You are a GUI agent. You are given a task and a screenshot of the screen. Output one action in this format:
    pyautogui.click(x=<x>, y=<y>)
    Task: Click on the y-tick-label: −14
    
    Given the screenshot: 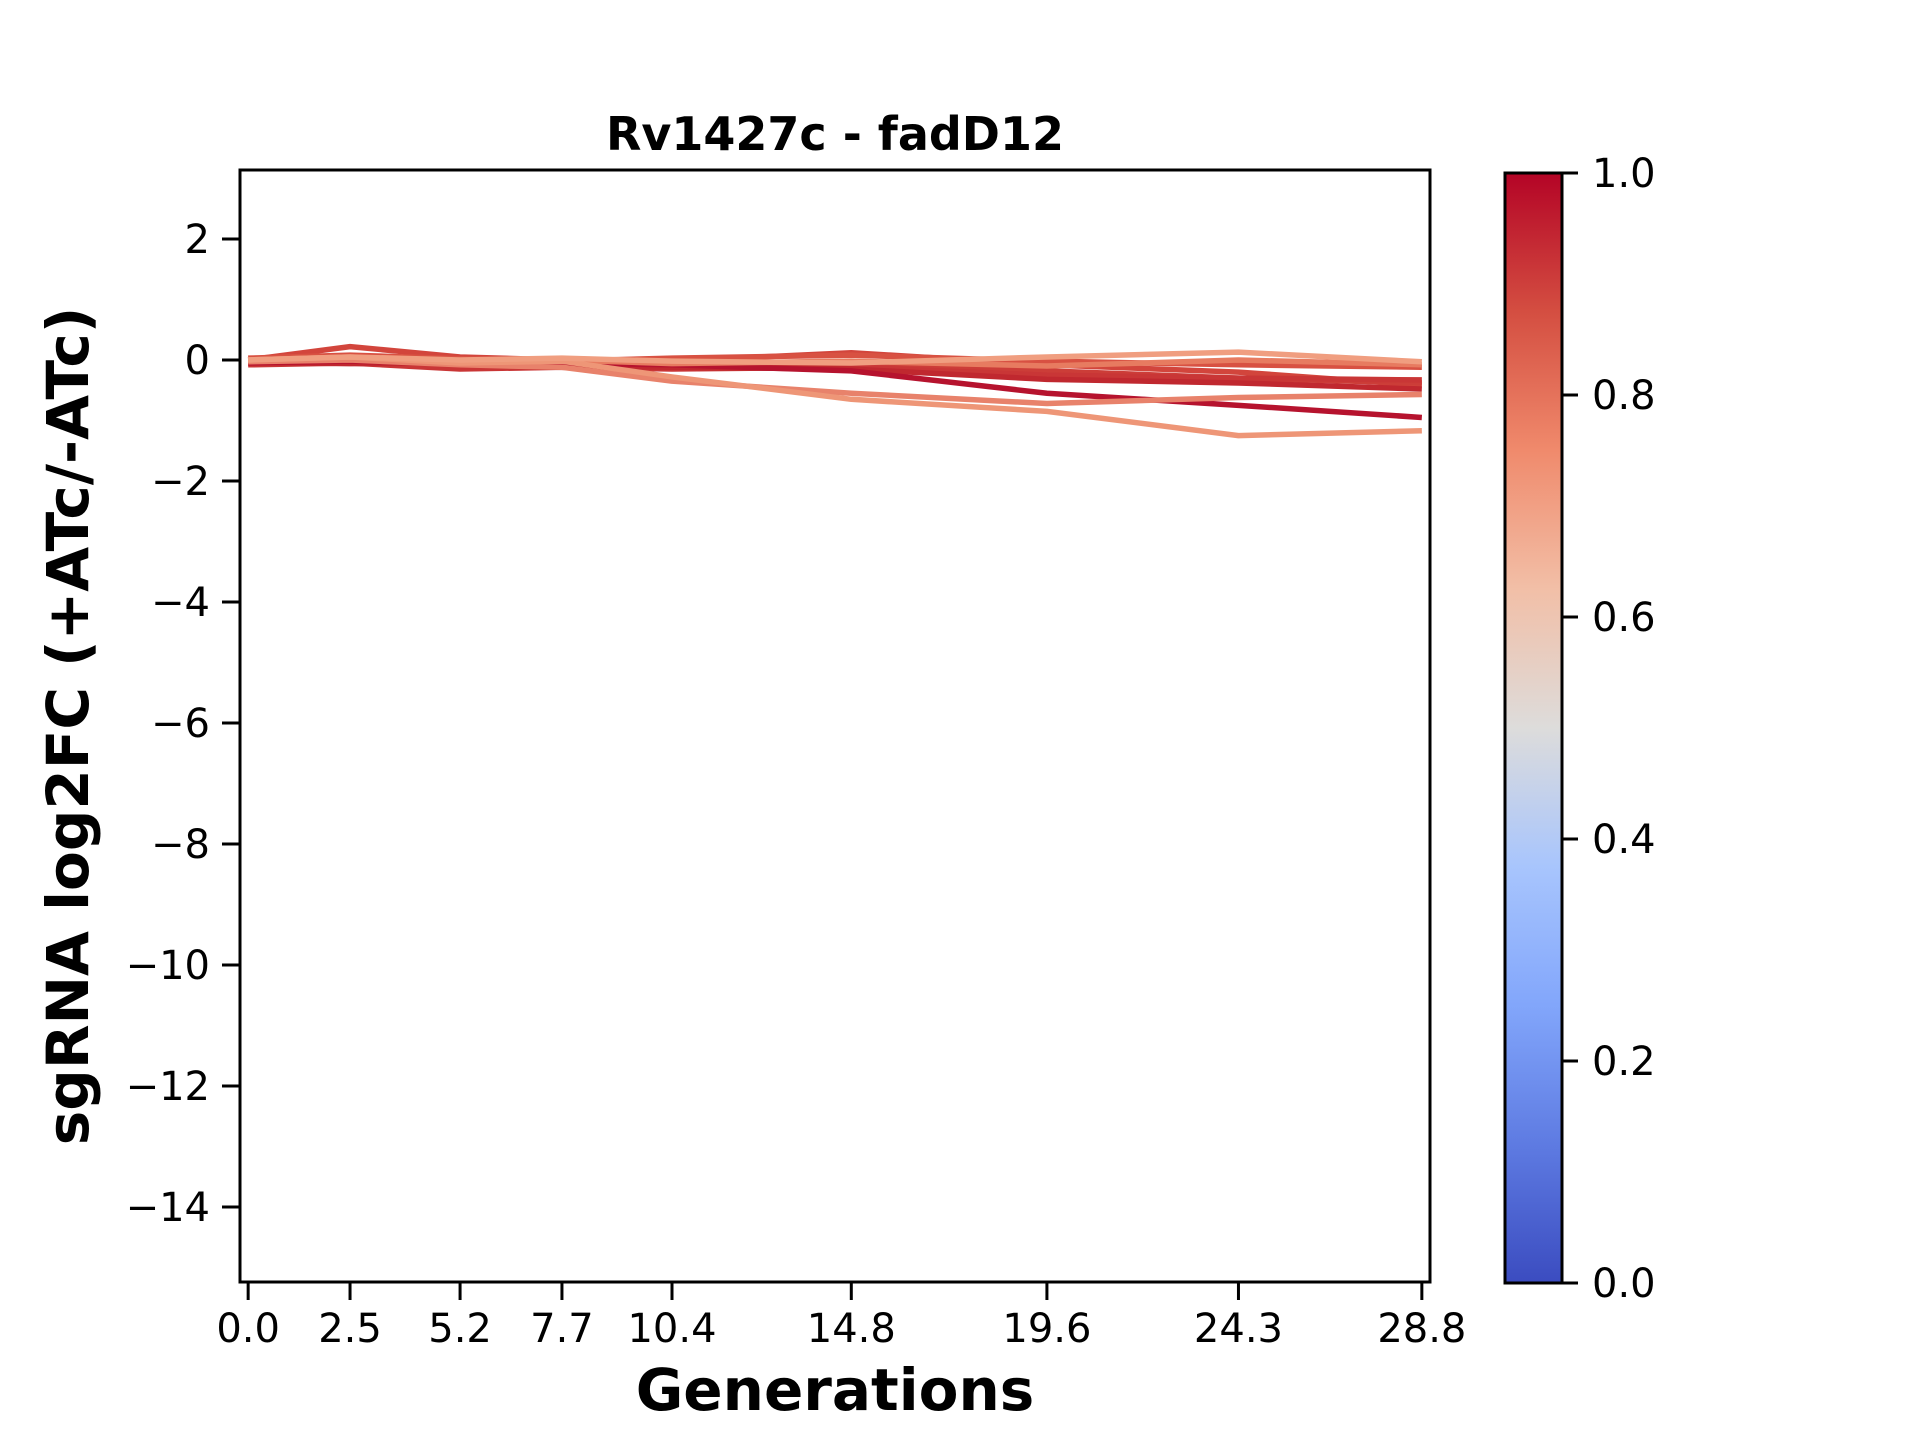 What is the action you would take?
    pyautogui.click(x=168, y=1208)
    